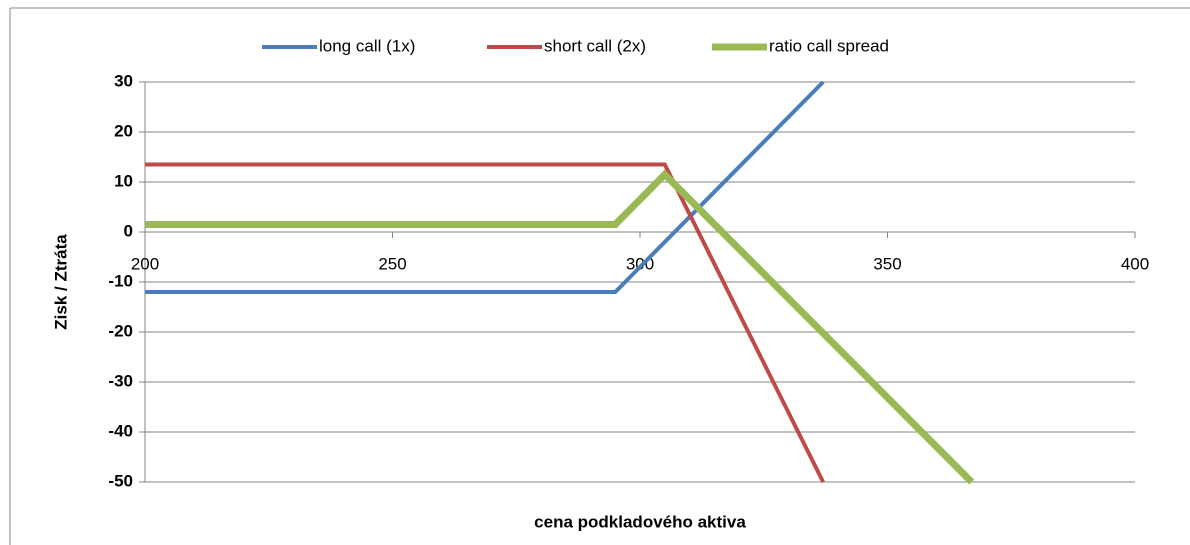 The width and height of the screenshot is (1190, 545). I want to click on y-tick-label: -50, so click(120, 480).